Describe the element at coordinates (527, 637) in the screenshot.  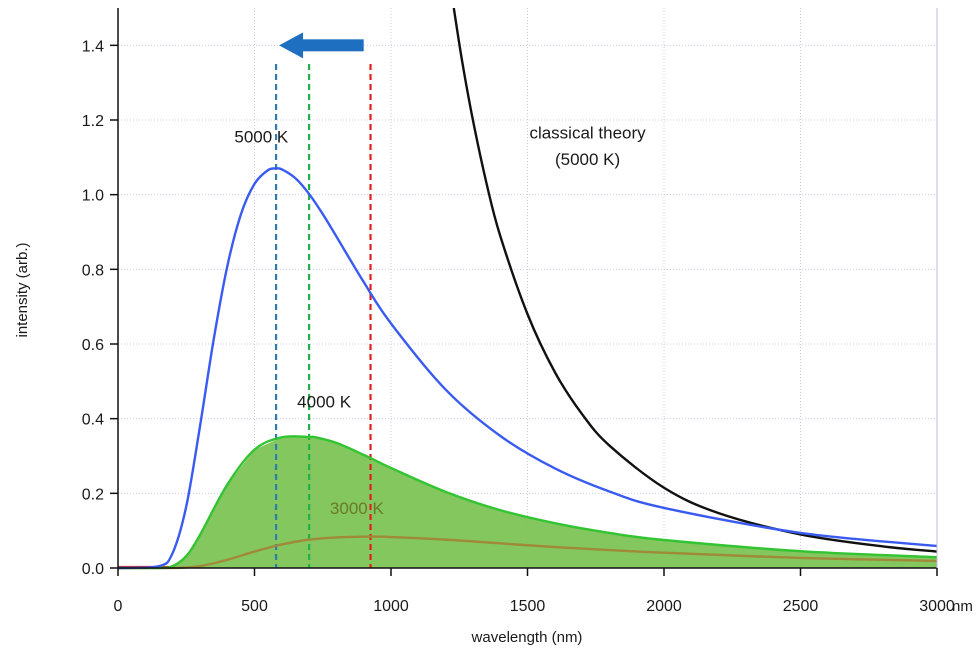
I see `x-axis-title: wavelength (nm)` at that location.